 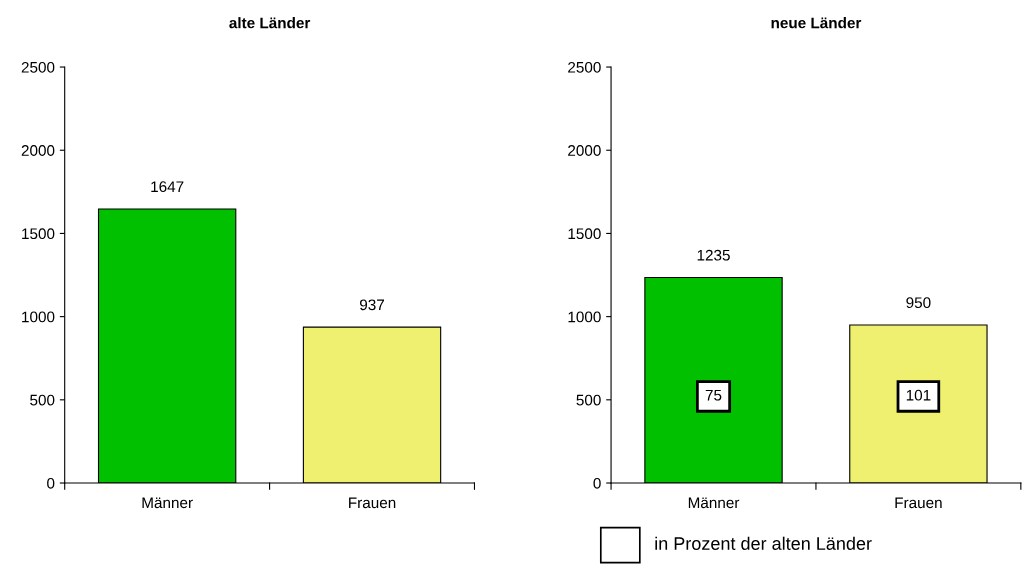 What do you see at coordinates (713, 395) in the screenshot?
I see `annotation: 75` at bounding box center [713, 395].